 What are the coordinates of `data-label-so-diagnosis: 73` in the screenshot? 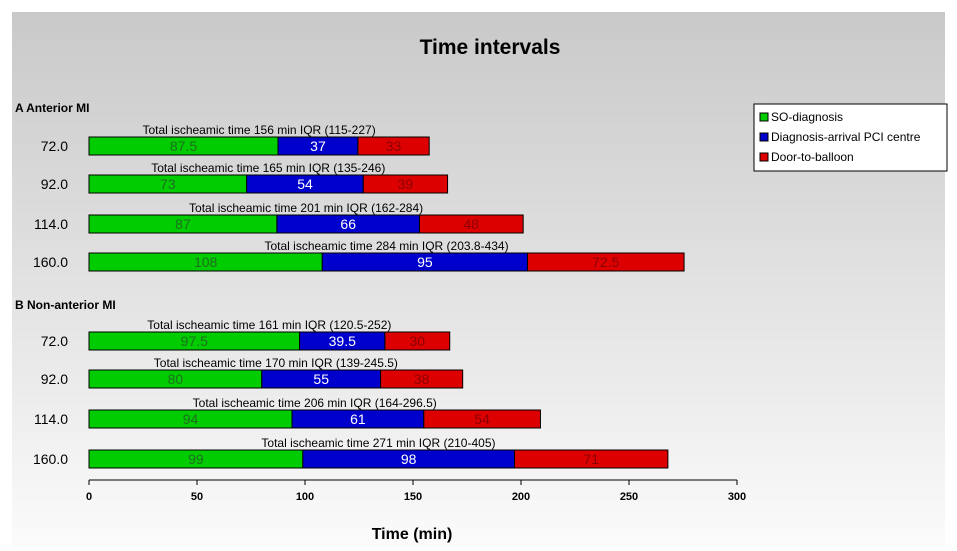 It's located at (168, 184).